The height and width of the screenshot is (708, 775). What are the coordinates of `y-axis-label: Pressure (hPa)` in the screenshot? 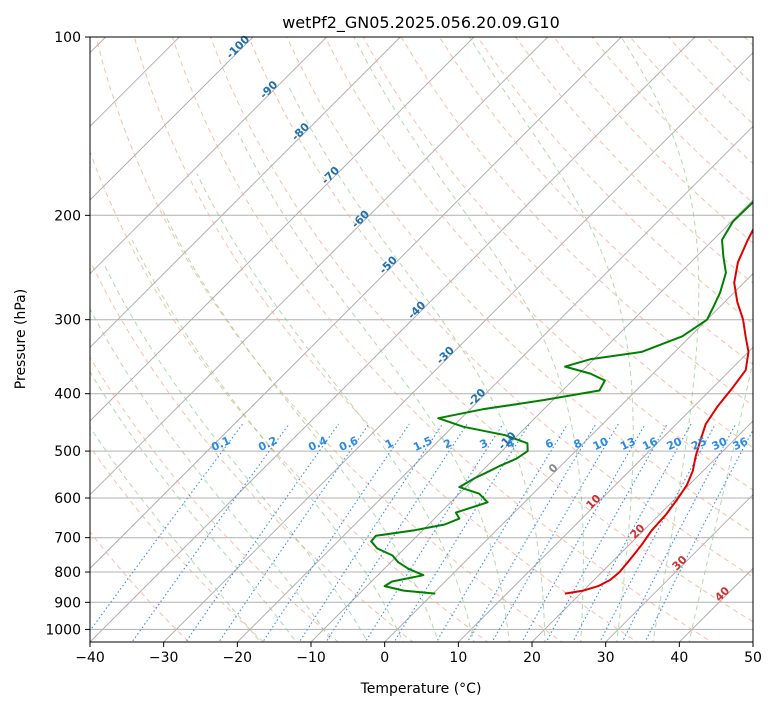 It's located at (21, 339).